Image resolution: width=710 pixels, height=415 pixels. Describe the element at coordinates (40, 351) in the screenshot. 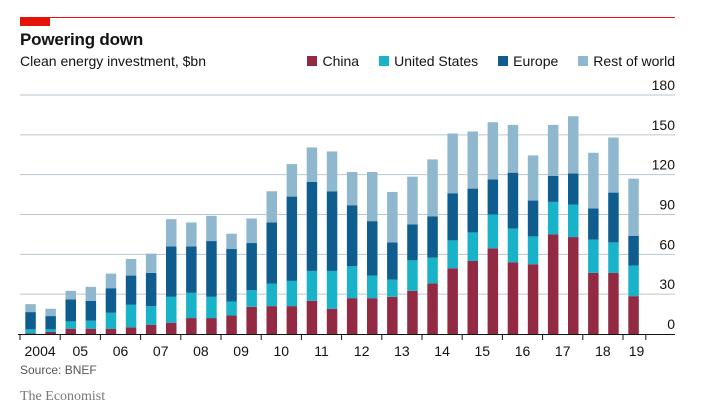

I see `x-tick-label: 2004` at that location.